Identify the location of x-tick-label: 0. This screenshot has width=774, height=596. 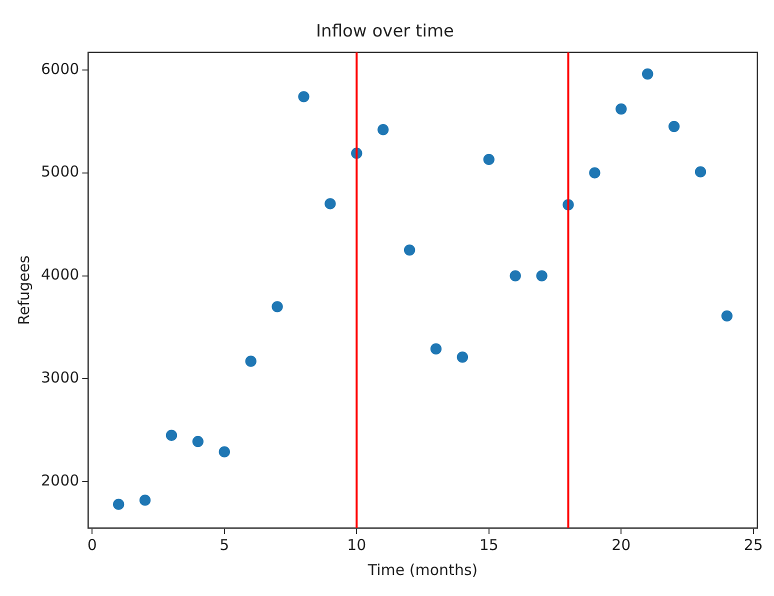
(92, 545).